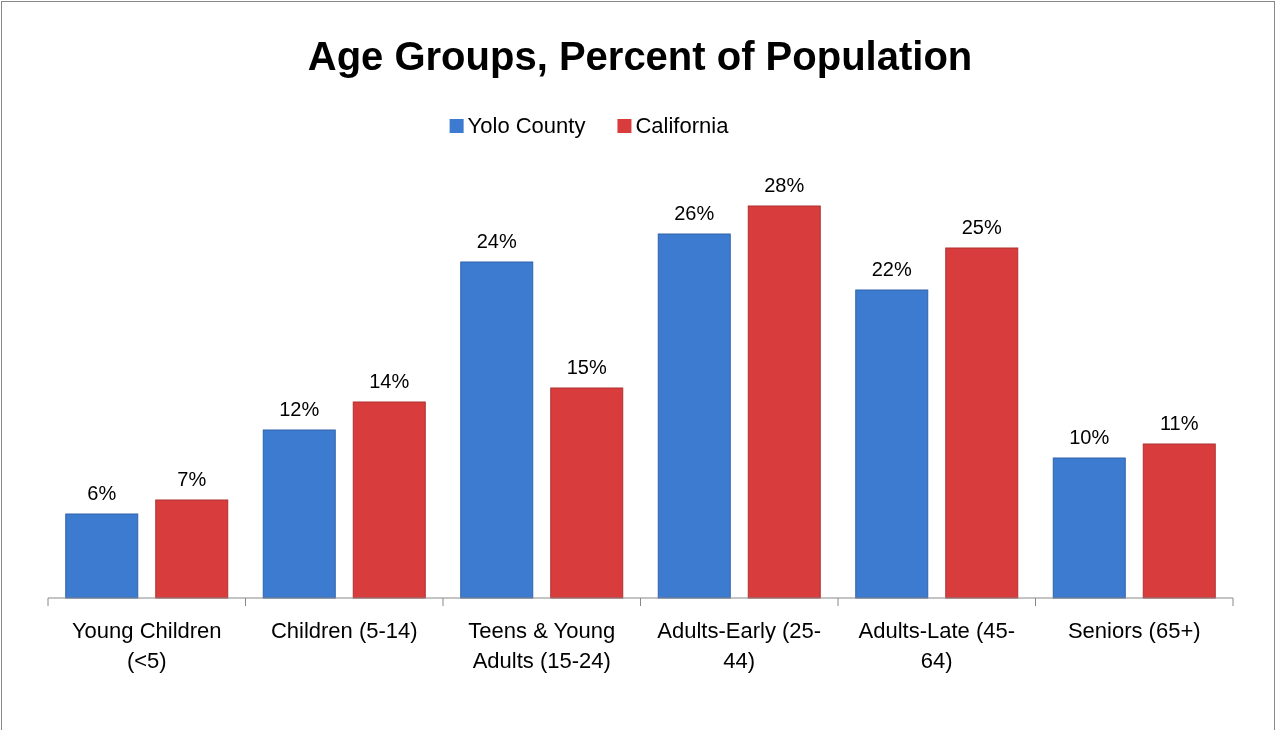 The height and width of the screenshot is (730, 1278). Describe the element at coordinates (682, 125) in the screenshot. I see `legend-label: California` at that location.